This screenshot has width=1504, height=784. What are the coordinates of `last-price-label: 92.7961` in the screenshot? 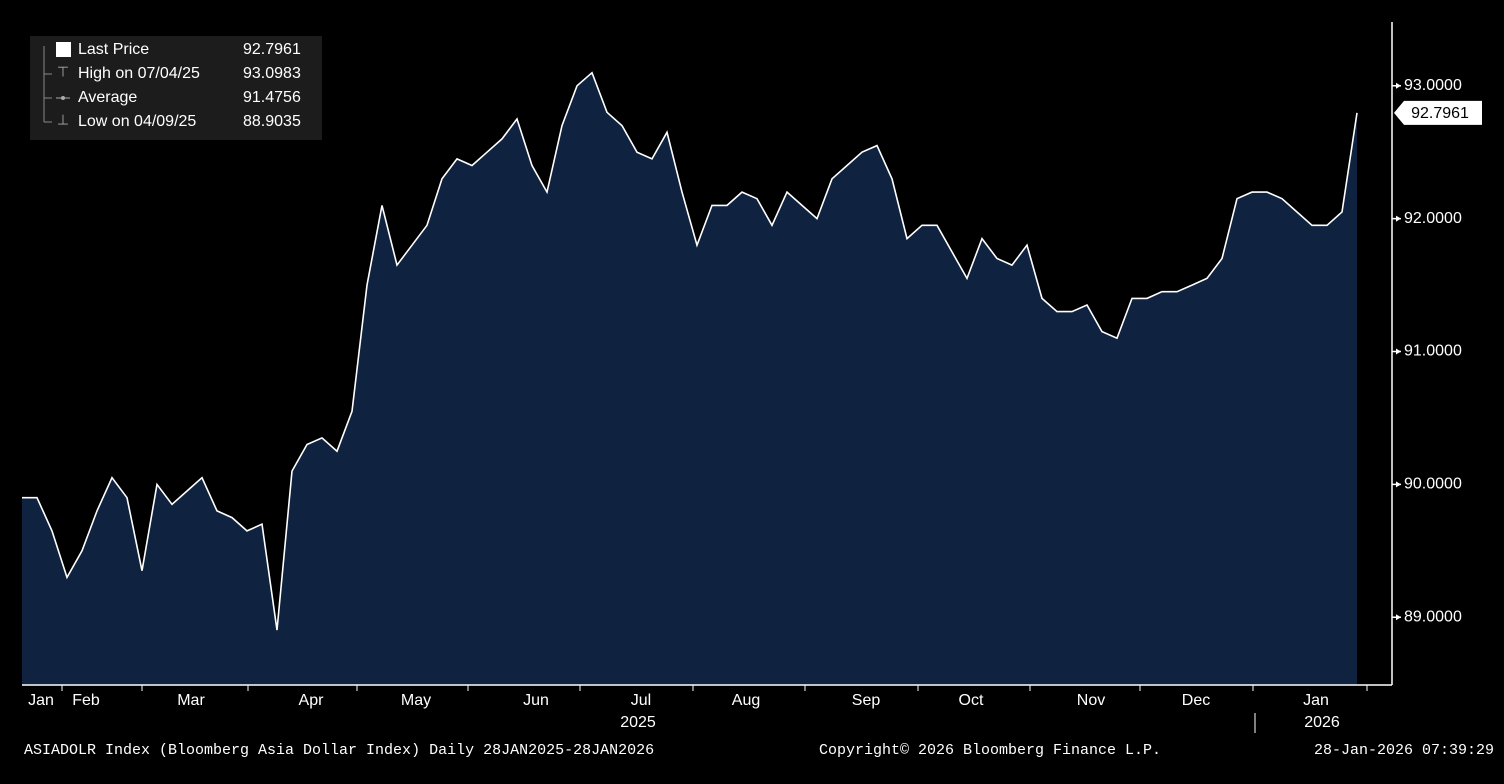 It's located at (1440, 113).